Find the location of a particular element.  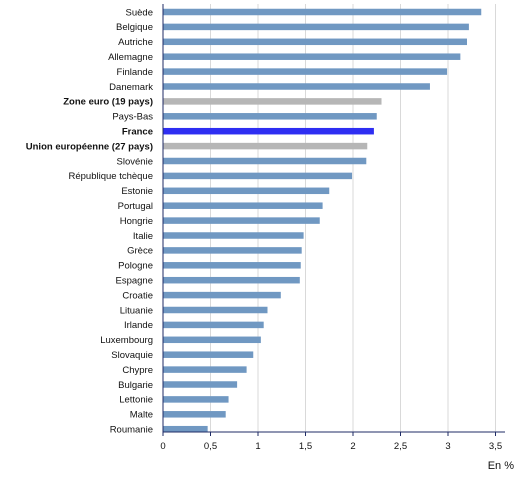

x-tick-label: 1 is located at coordinates (257, 446).